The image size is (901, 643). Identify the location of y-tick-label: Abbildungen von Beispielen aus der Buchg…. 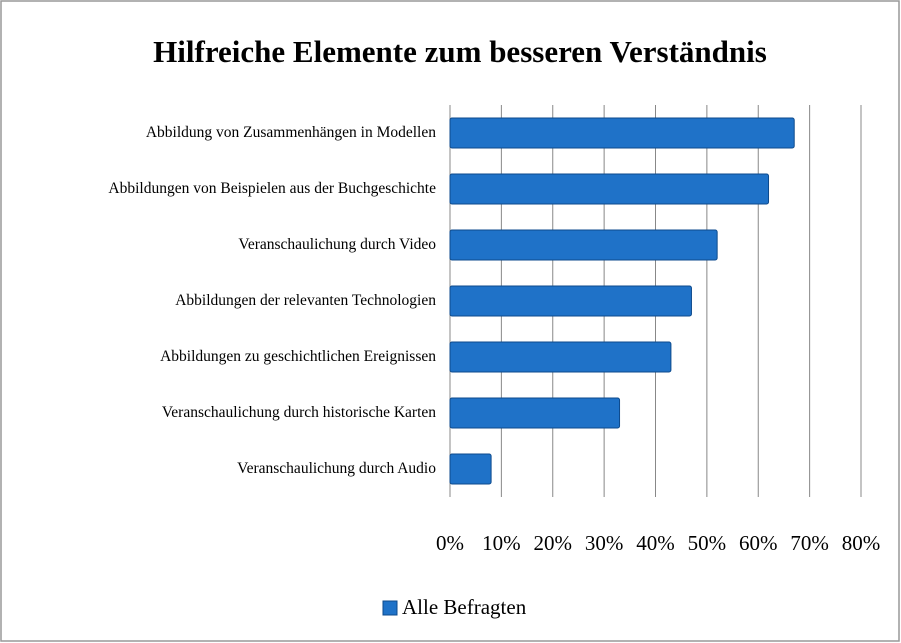
(272, 188).